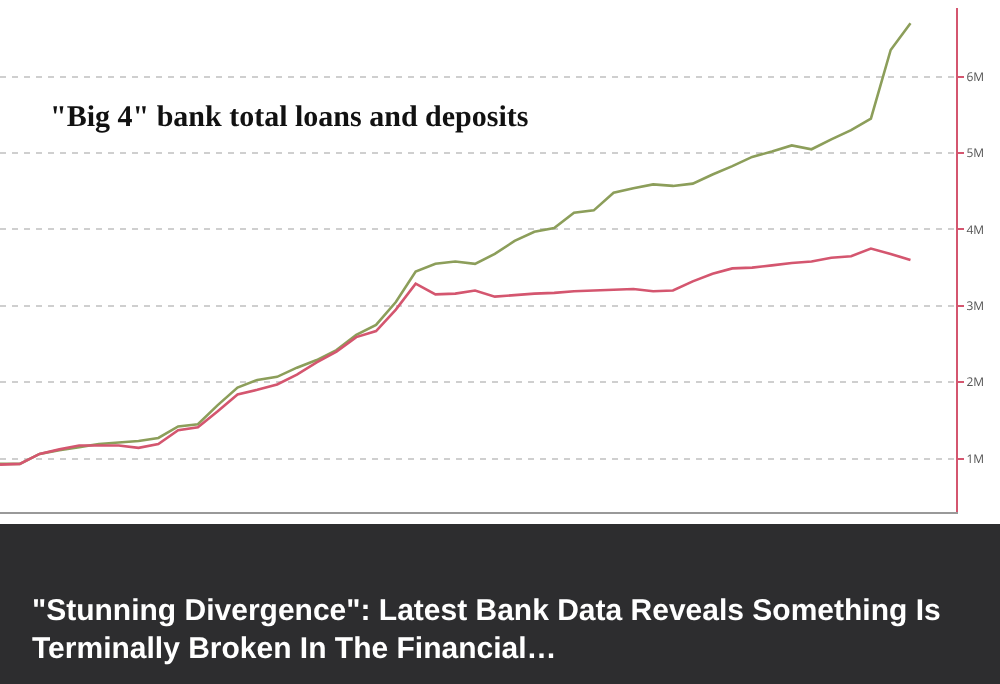 The height and width of the screenshot is (684, 1000). I want to click on text: "Big 4" bank total loans and deposits, so click(289, 117).